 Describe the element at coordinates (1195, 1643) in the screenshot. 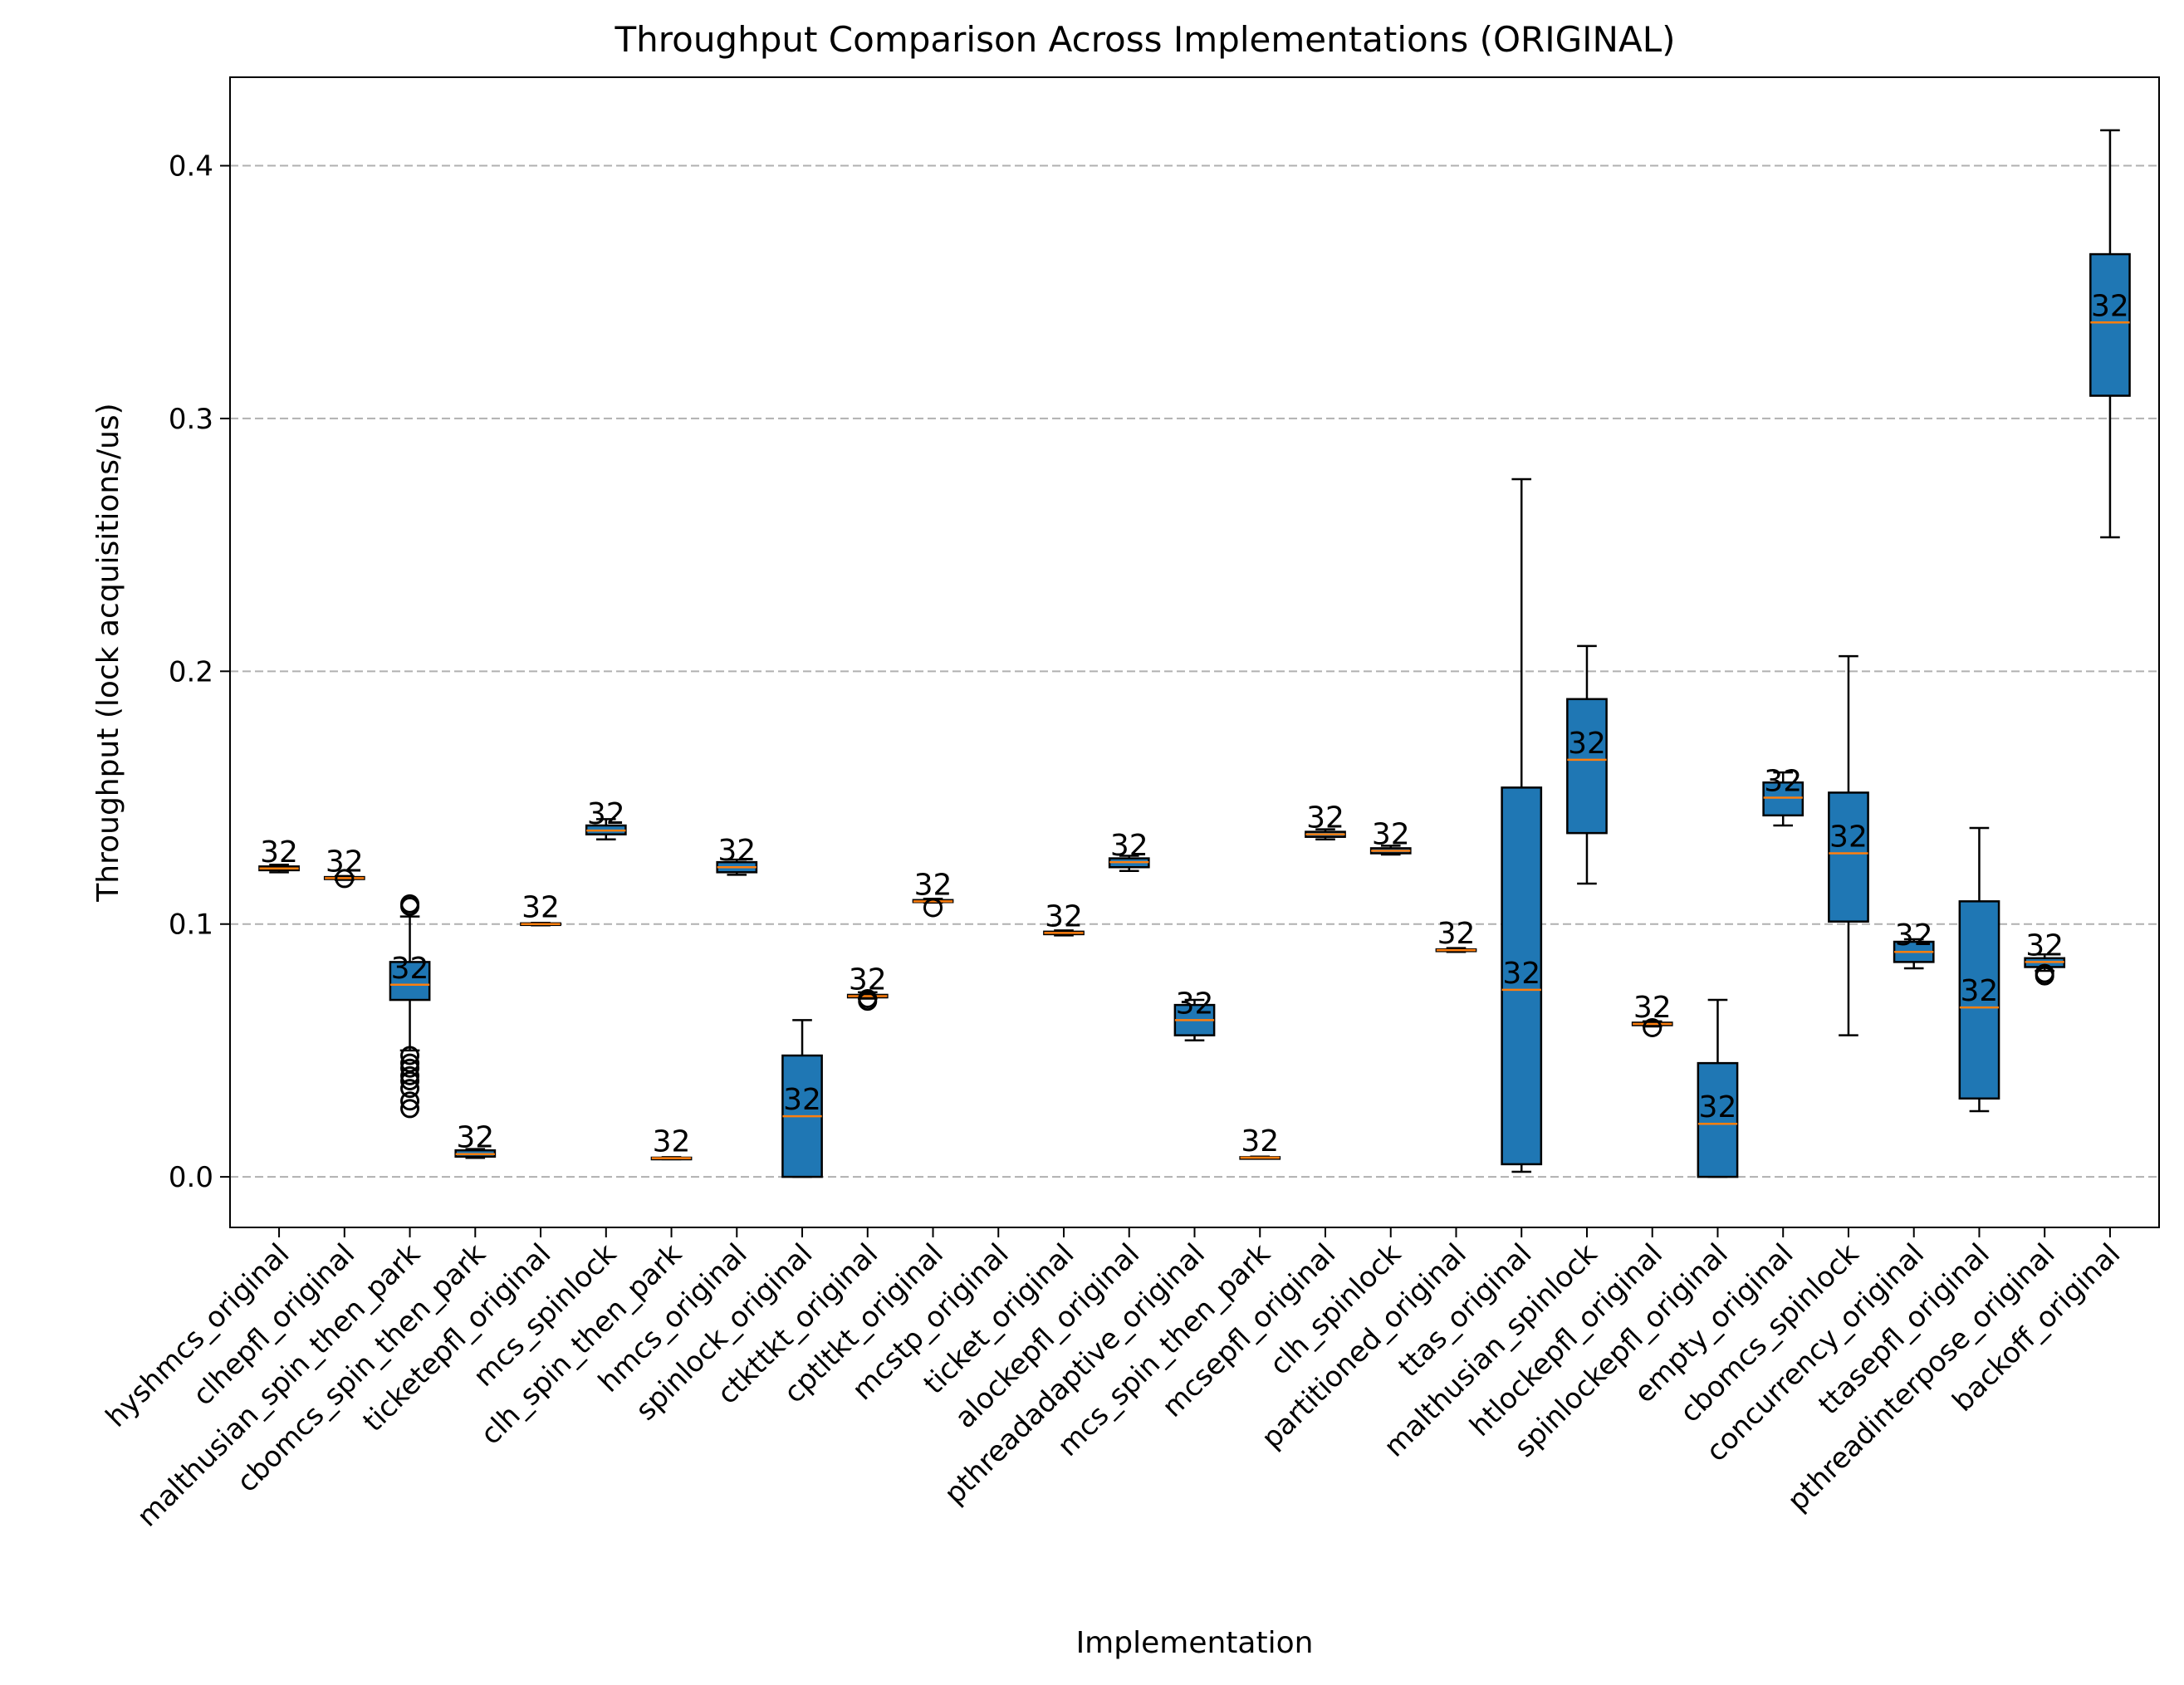

I see `x-axis-label: Implementation` at that location.